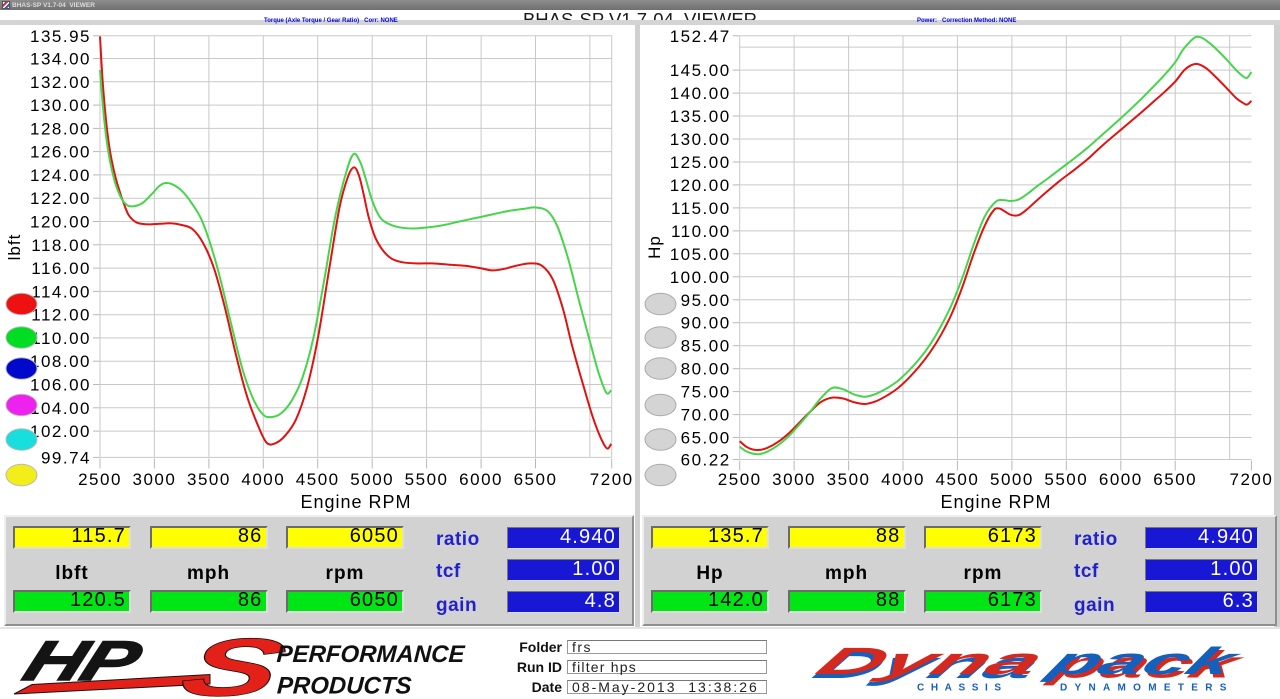 Image resolution: width=1280 pixels, height=699 pixels. Describe the element at coordinates (706, 346) in the screenshot. I see `svg-text: 85.00` at that location.